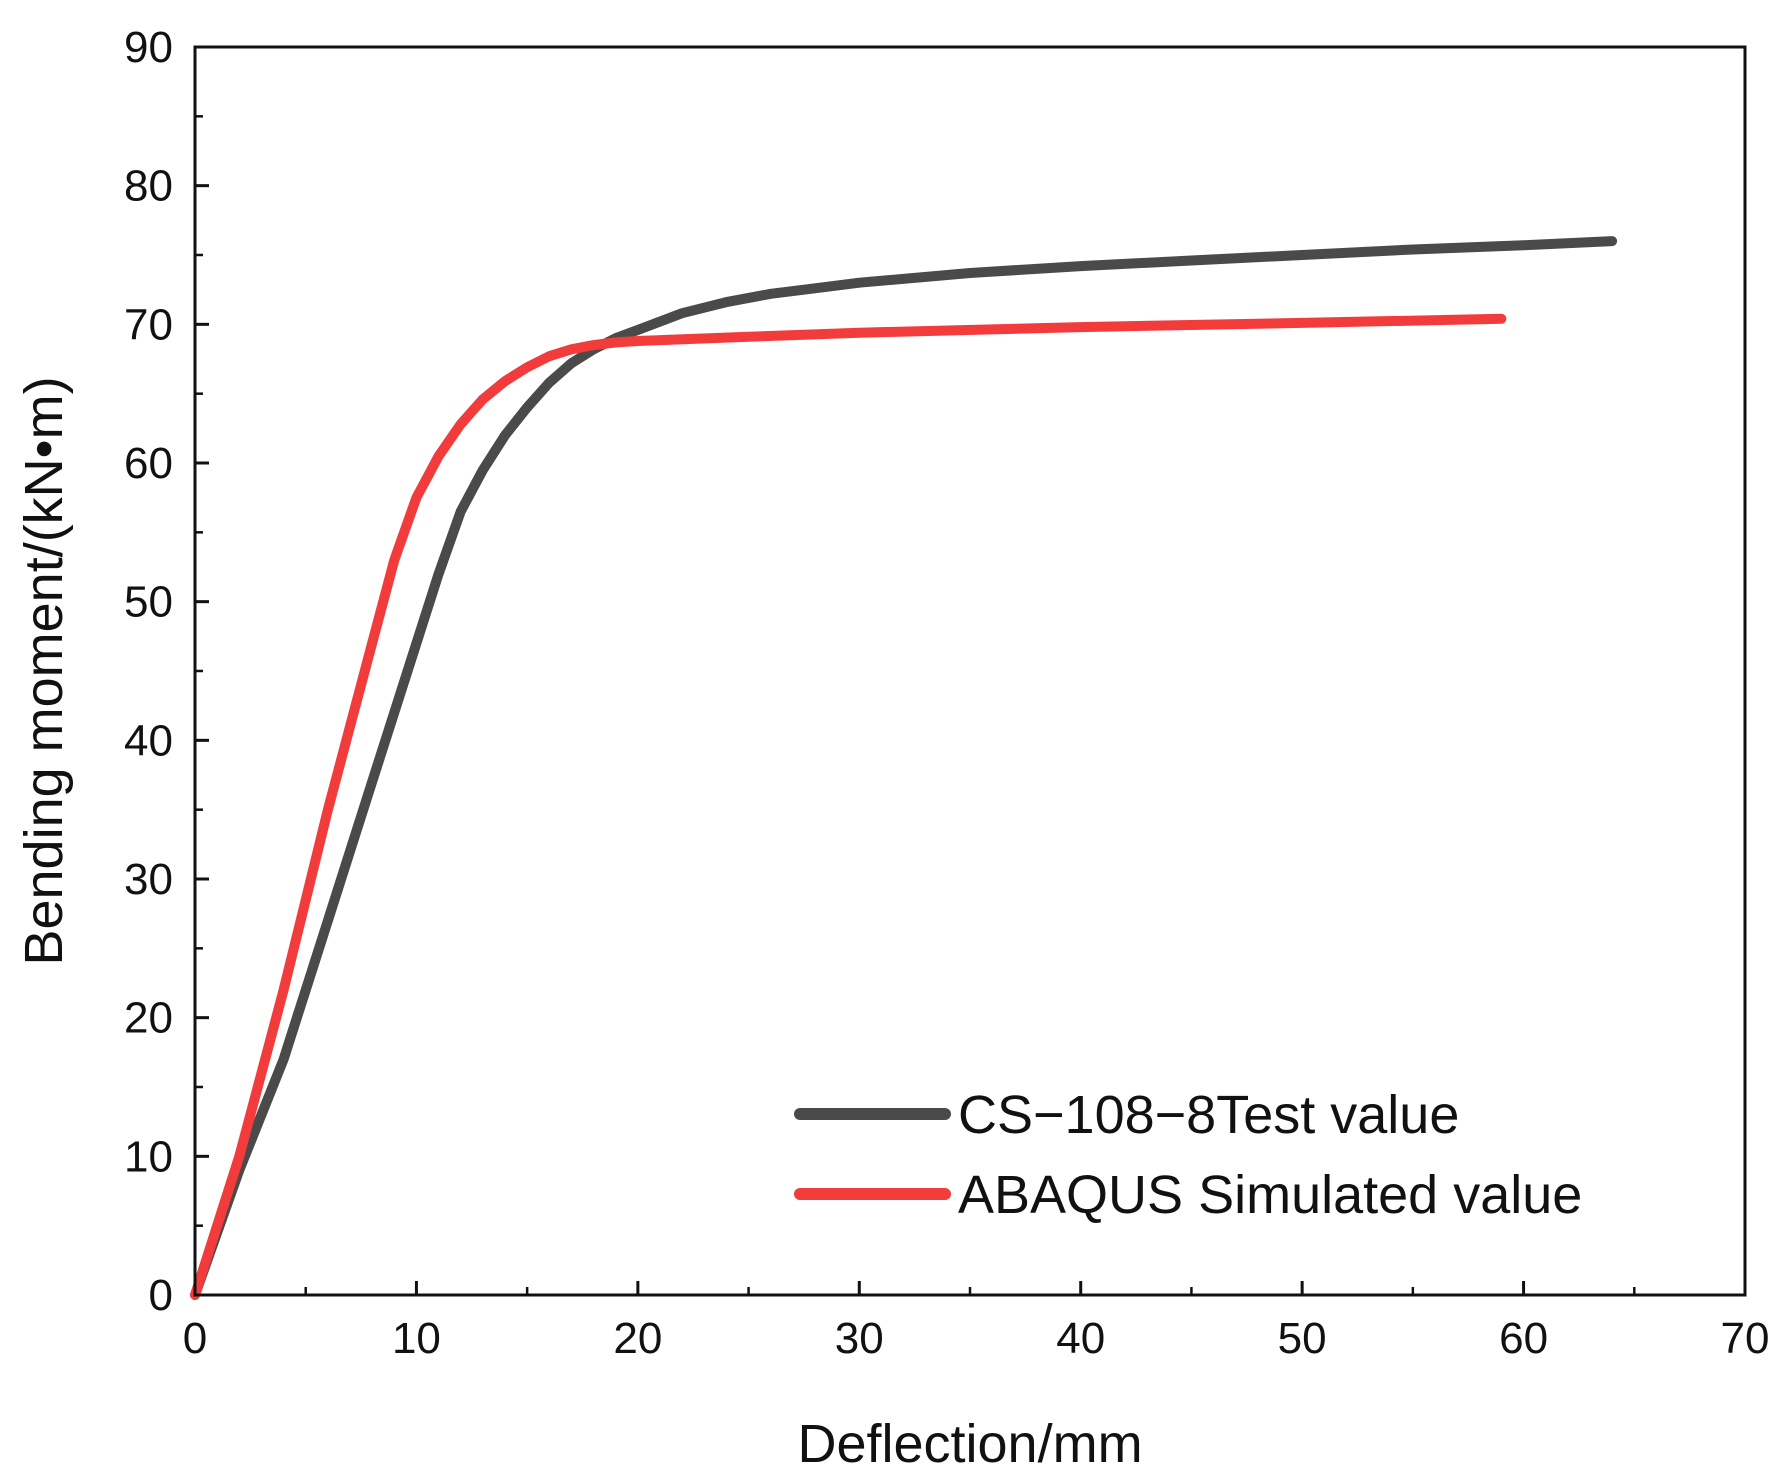 The image size is (1790, 1482). Describe the element at coordinates (416, 1338) in the screenshot. I see `x-tick-label: 10` at that location.